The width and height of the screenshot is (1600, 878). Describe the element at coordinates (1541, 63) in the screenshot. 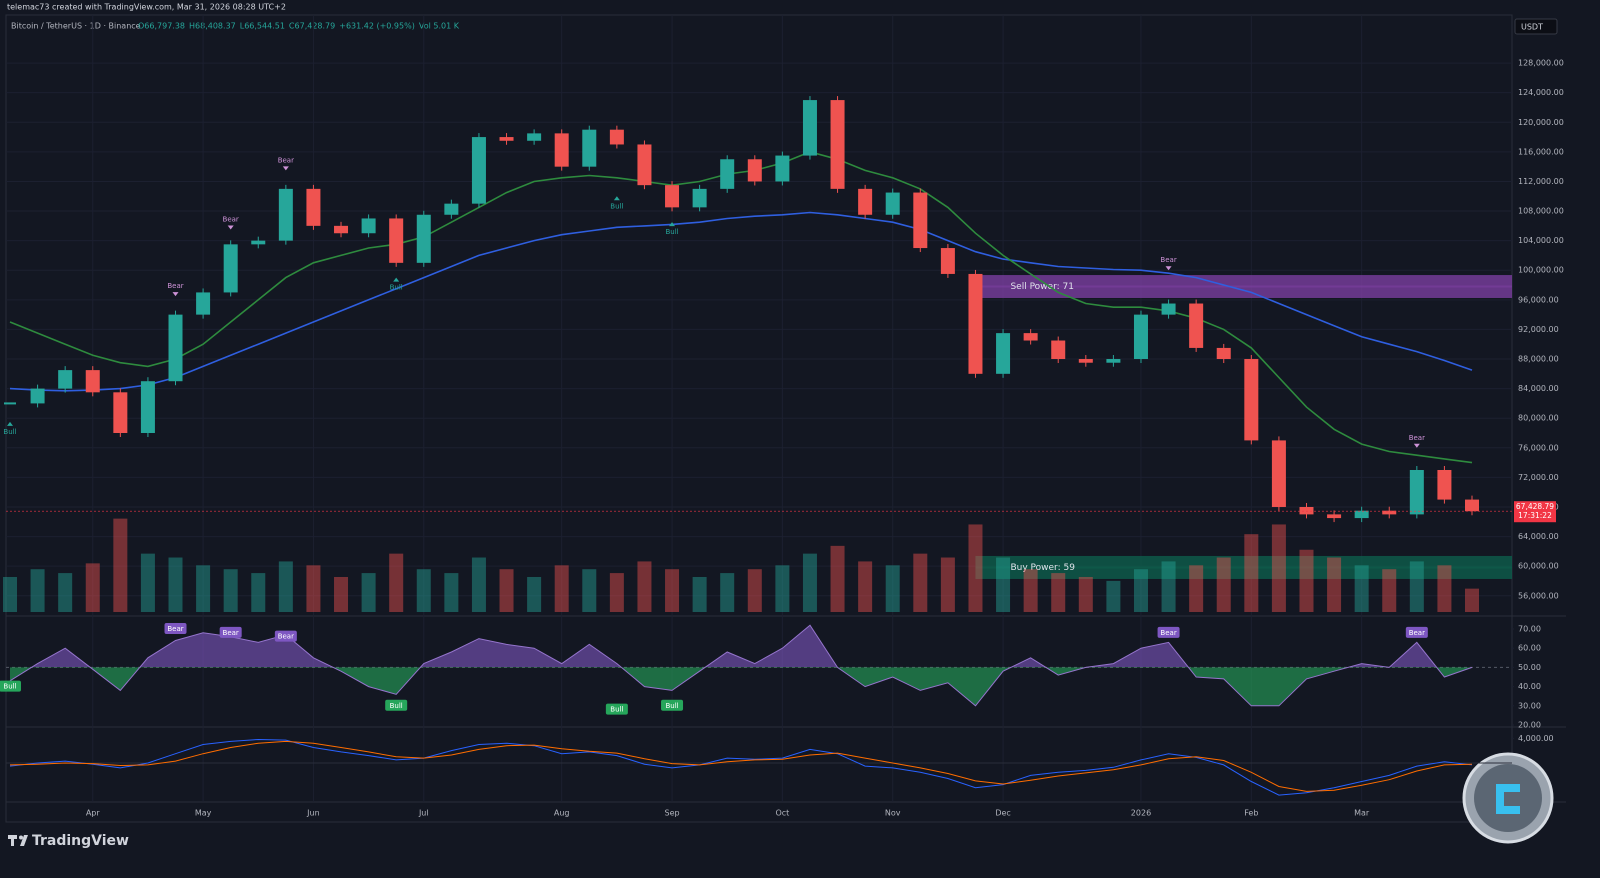

I see `y-tick-label: 128,000.00` at that location.